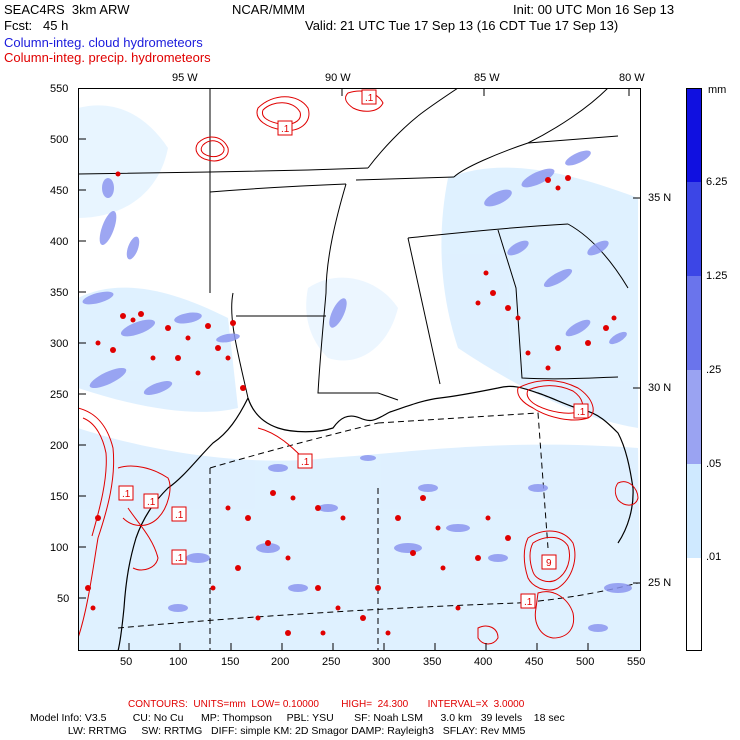 The height and width of the screenshot is (740, 740). What do you see at coordinates (230, 662) in the screenshot?
I see `x-tick: 150` at bounding box center [230, 662].